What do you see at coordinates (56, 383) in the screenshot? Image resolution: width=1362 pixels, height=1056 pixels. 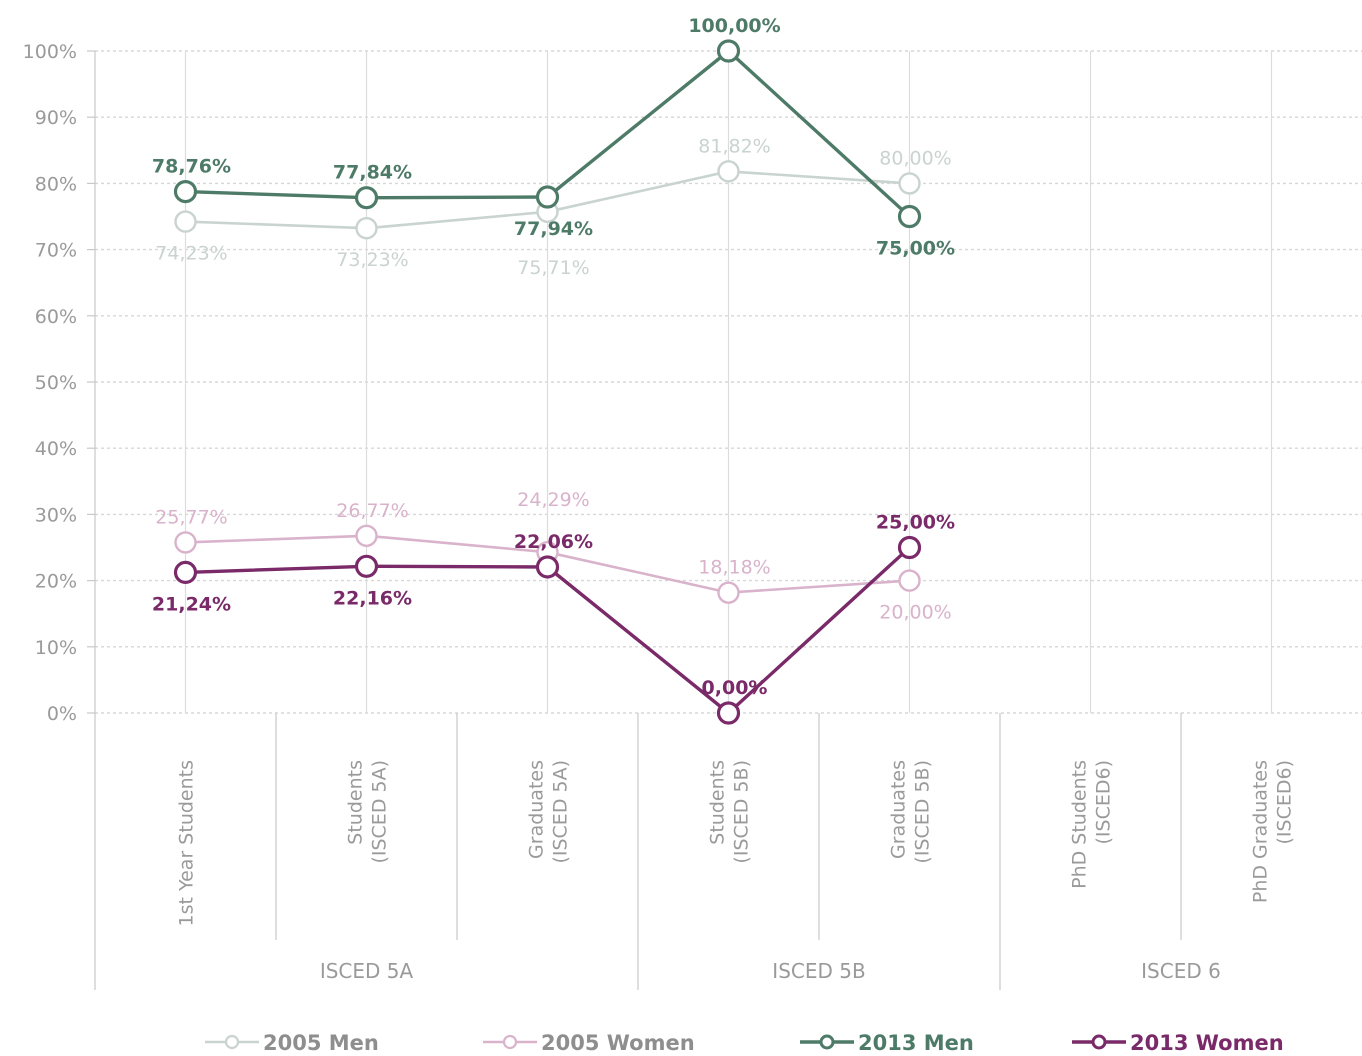 I see `y-tick-label: 50%` at bounding box center [56, 383].